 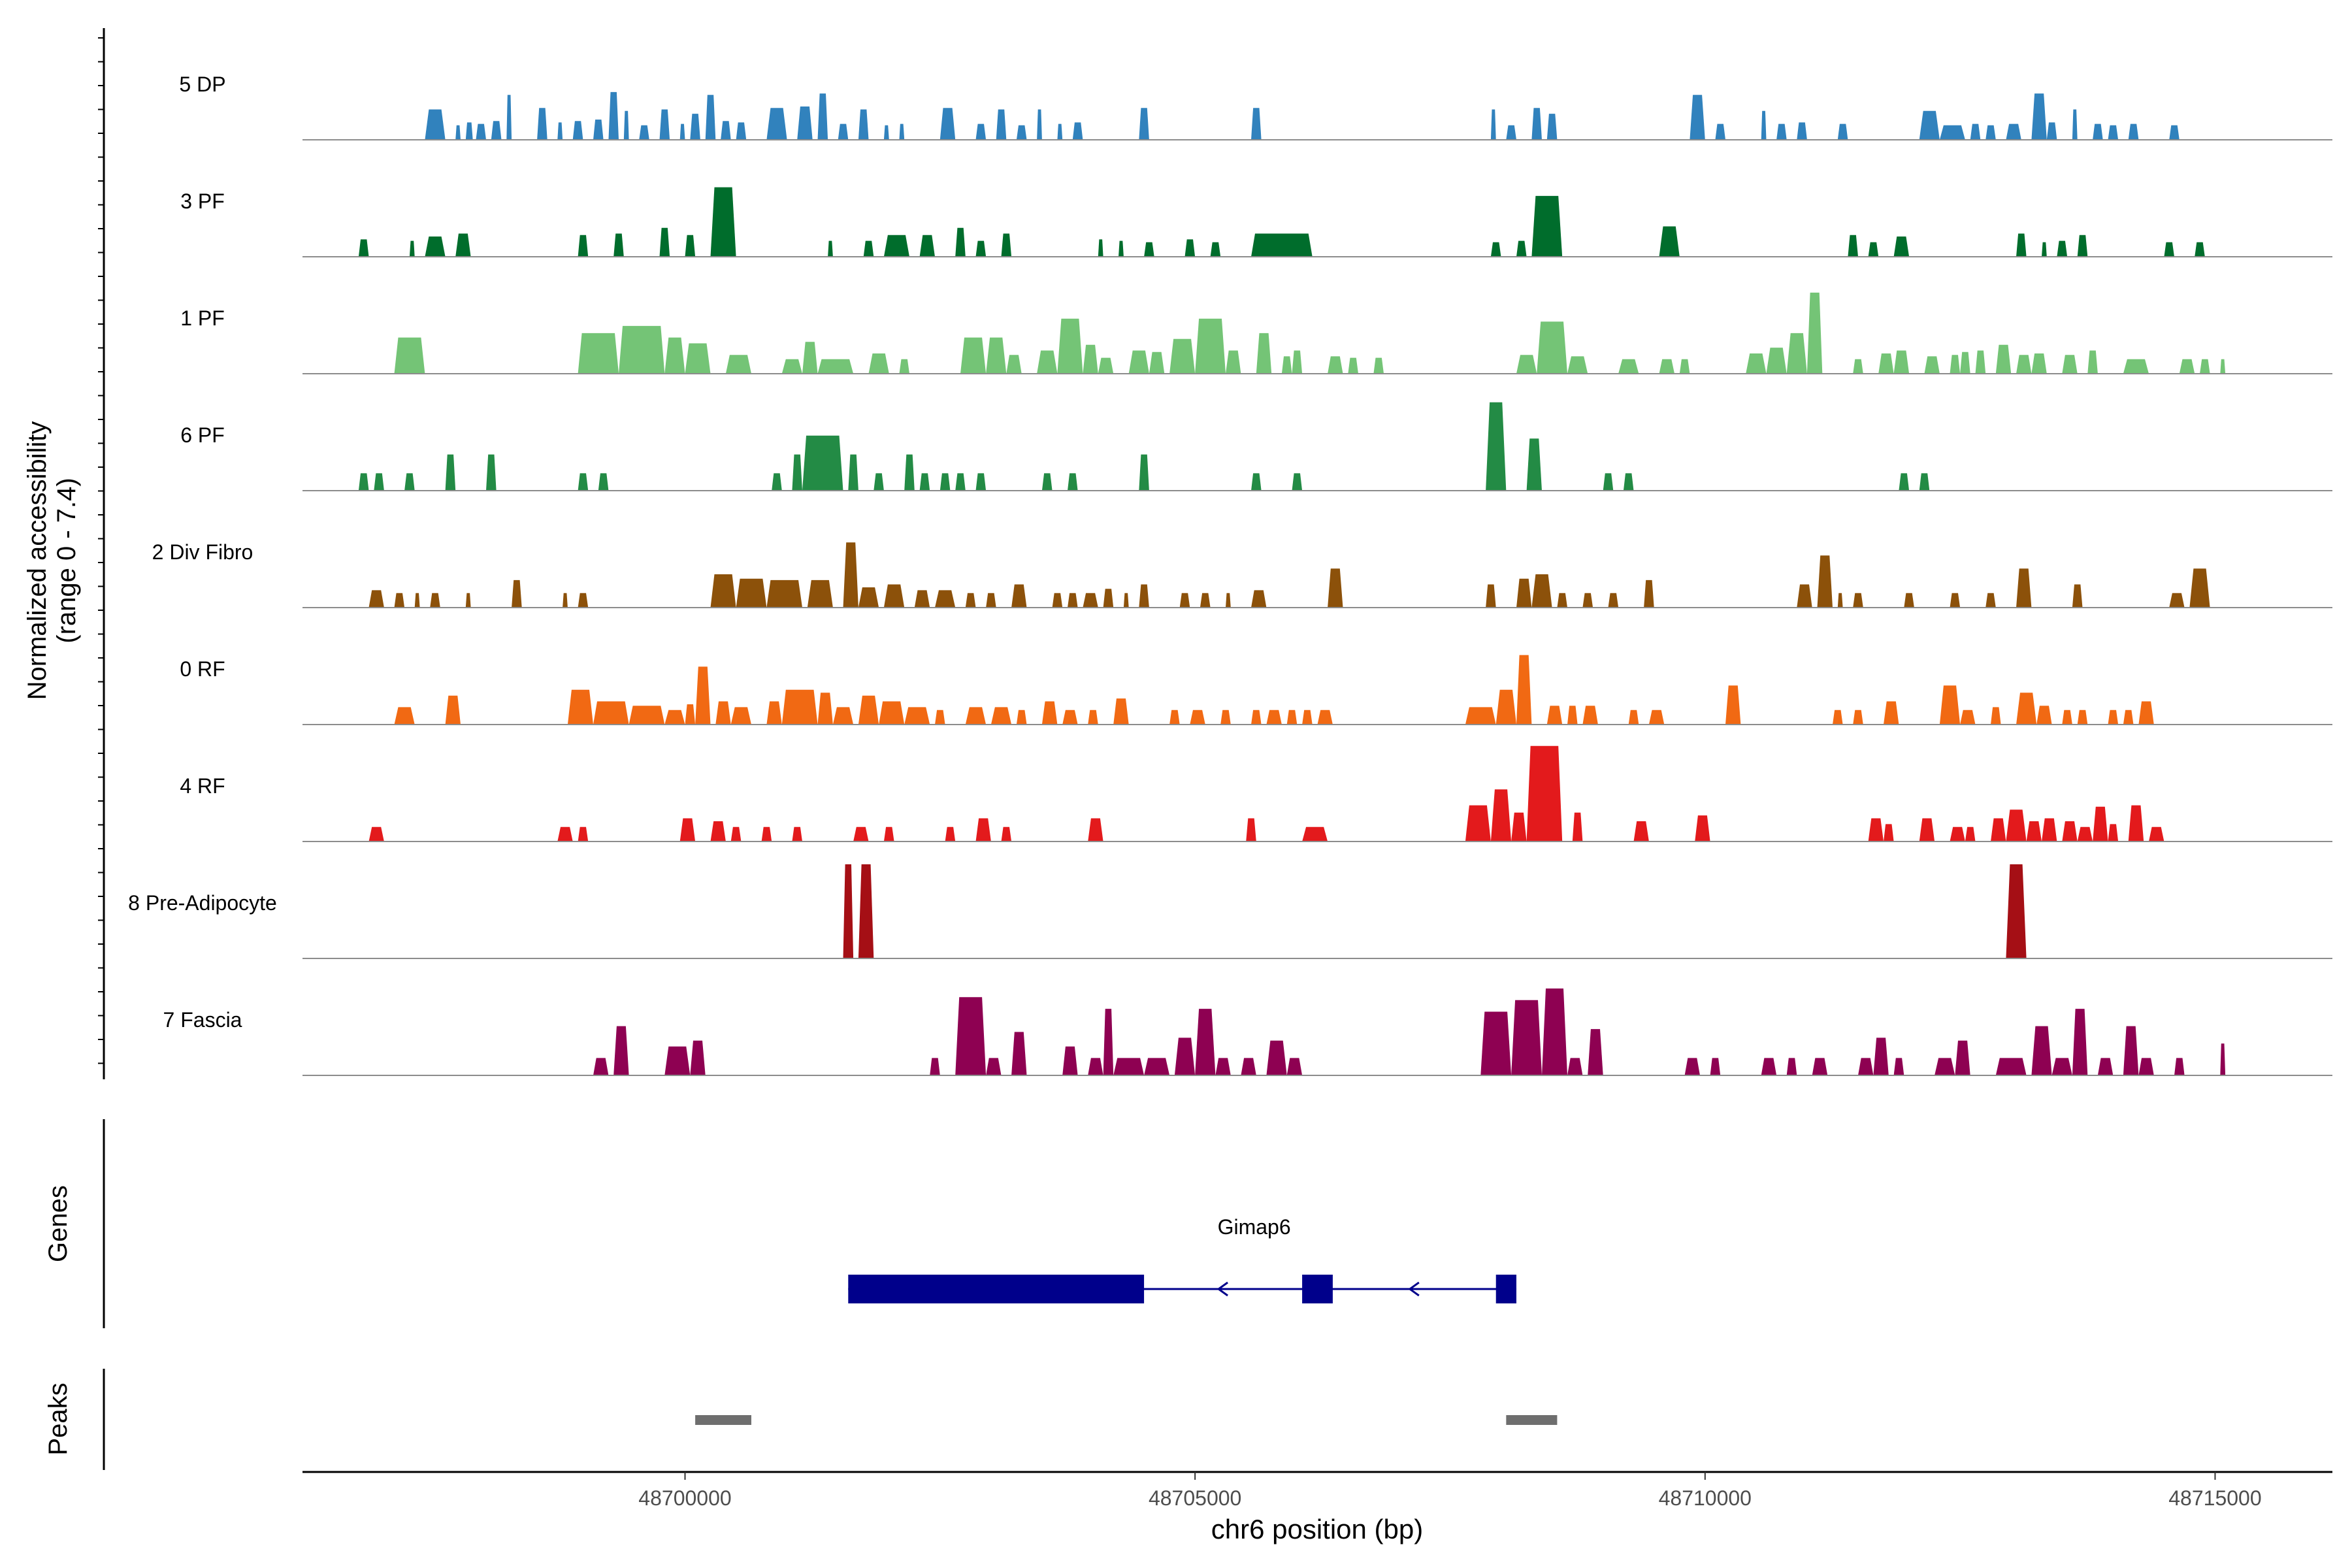 I want to click on peak-region, so click(x=723, y=1420).